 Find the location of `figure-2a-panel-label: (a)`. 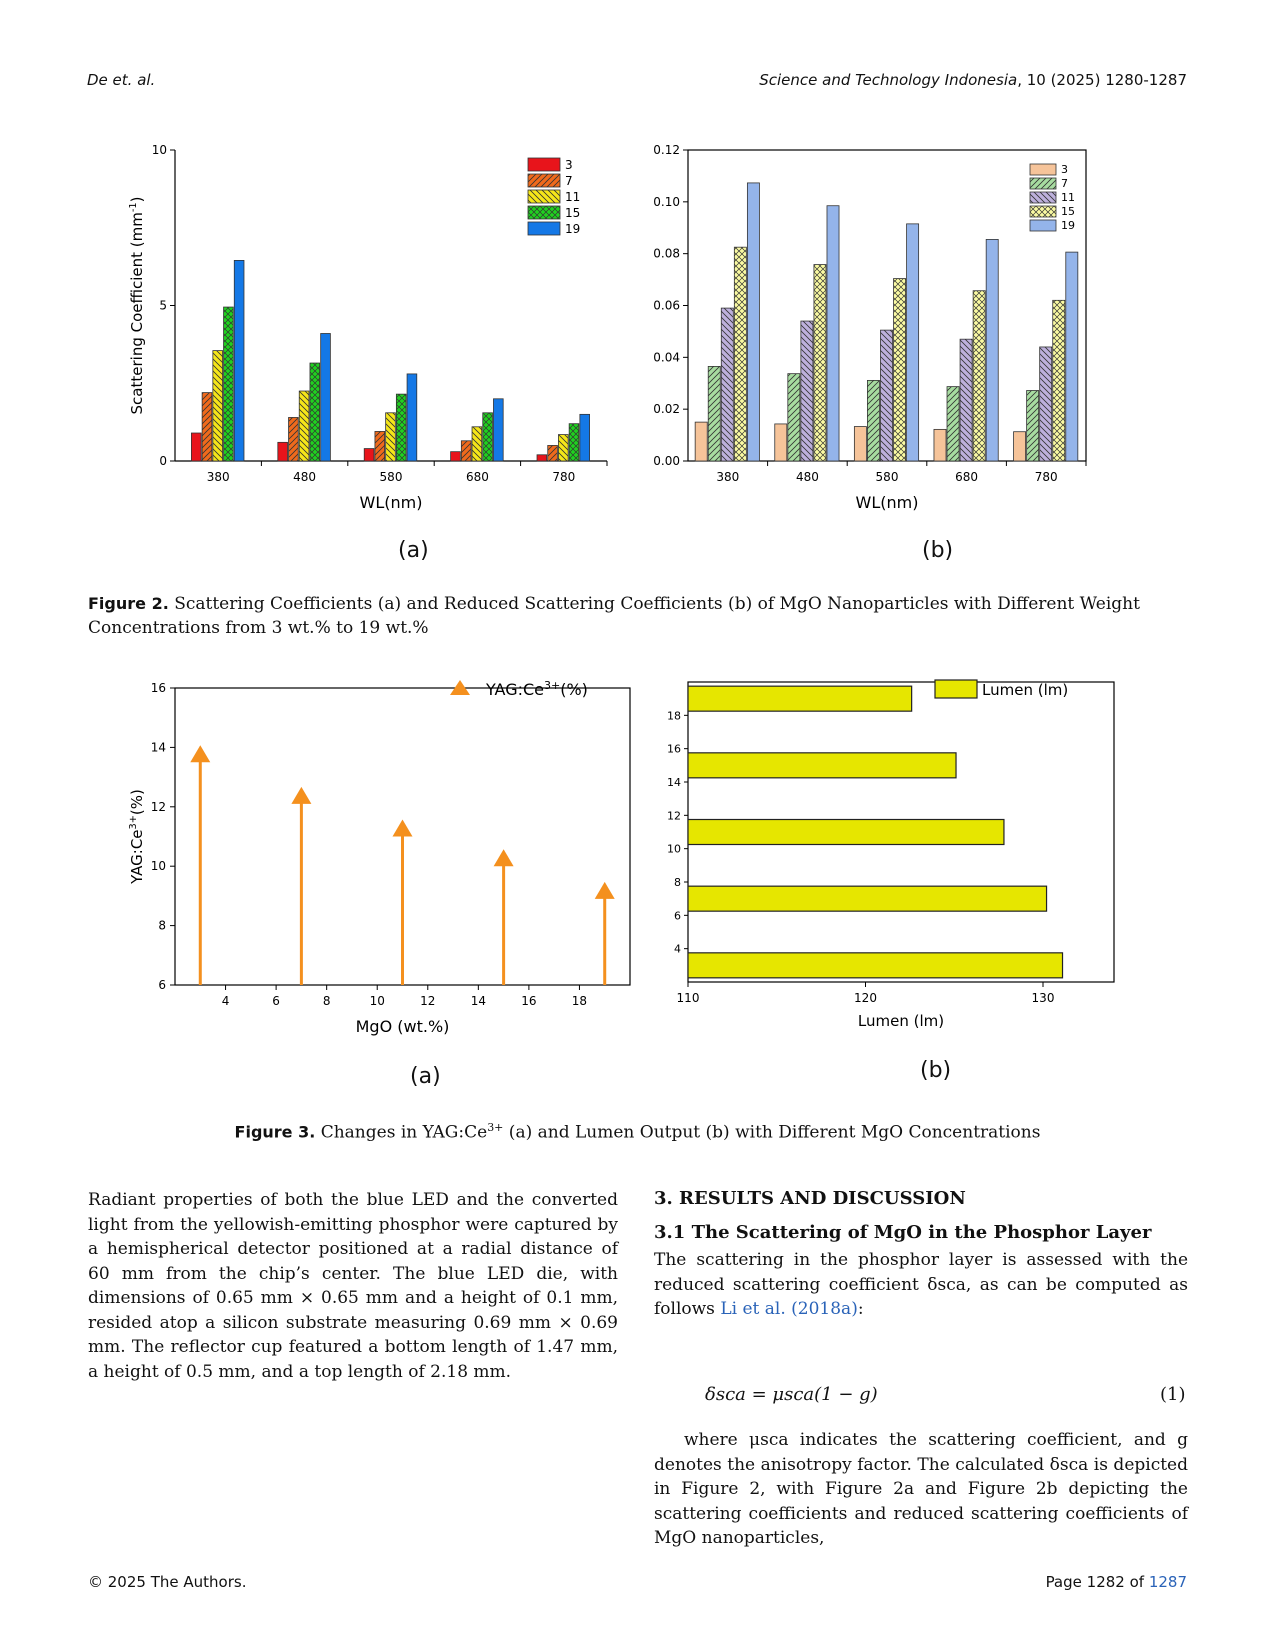

figure-2a-panel-label: (a) is located at coordinates (413, 550).